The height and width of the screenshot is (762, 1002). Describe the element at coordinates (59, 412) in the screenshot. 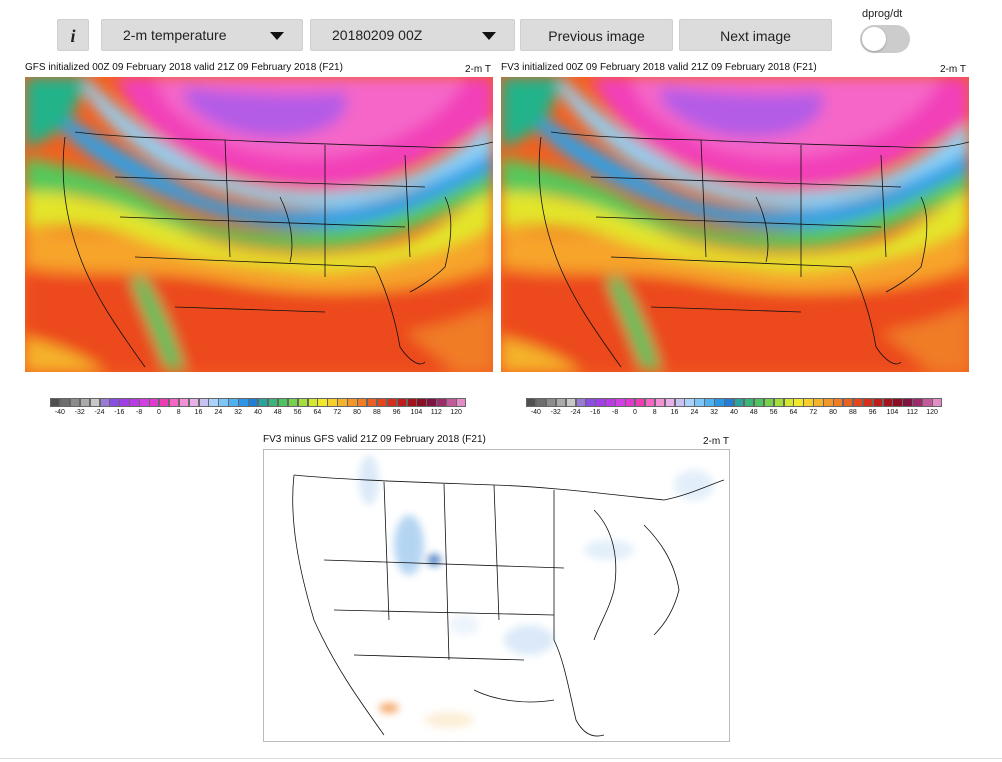

I see `colorbar-tick-label: -40` at that location.